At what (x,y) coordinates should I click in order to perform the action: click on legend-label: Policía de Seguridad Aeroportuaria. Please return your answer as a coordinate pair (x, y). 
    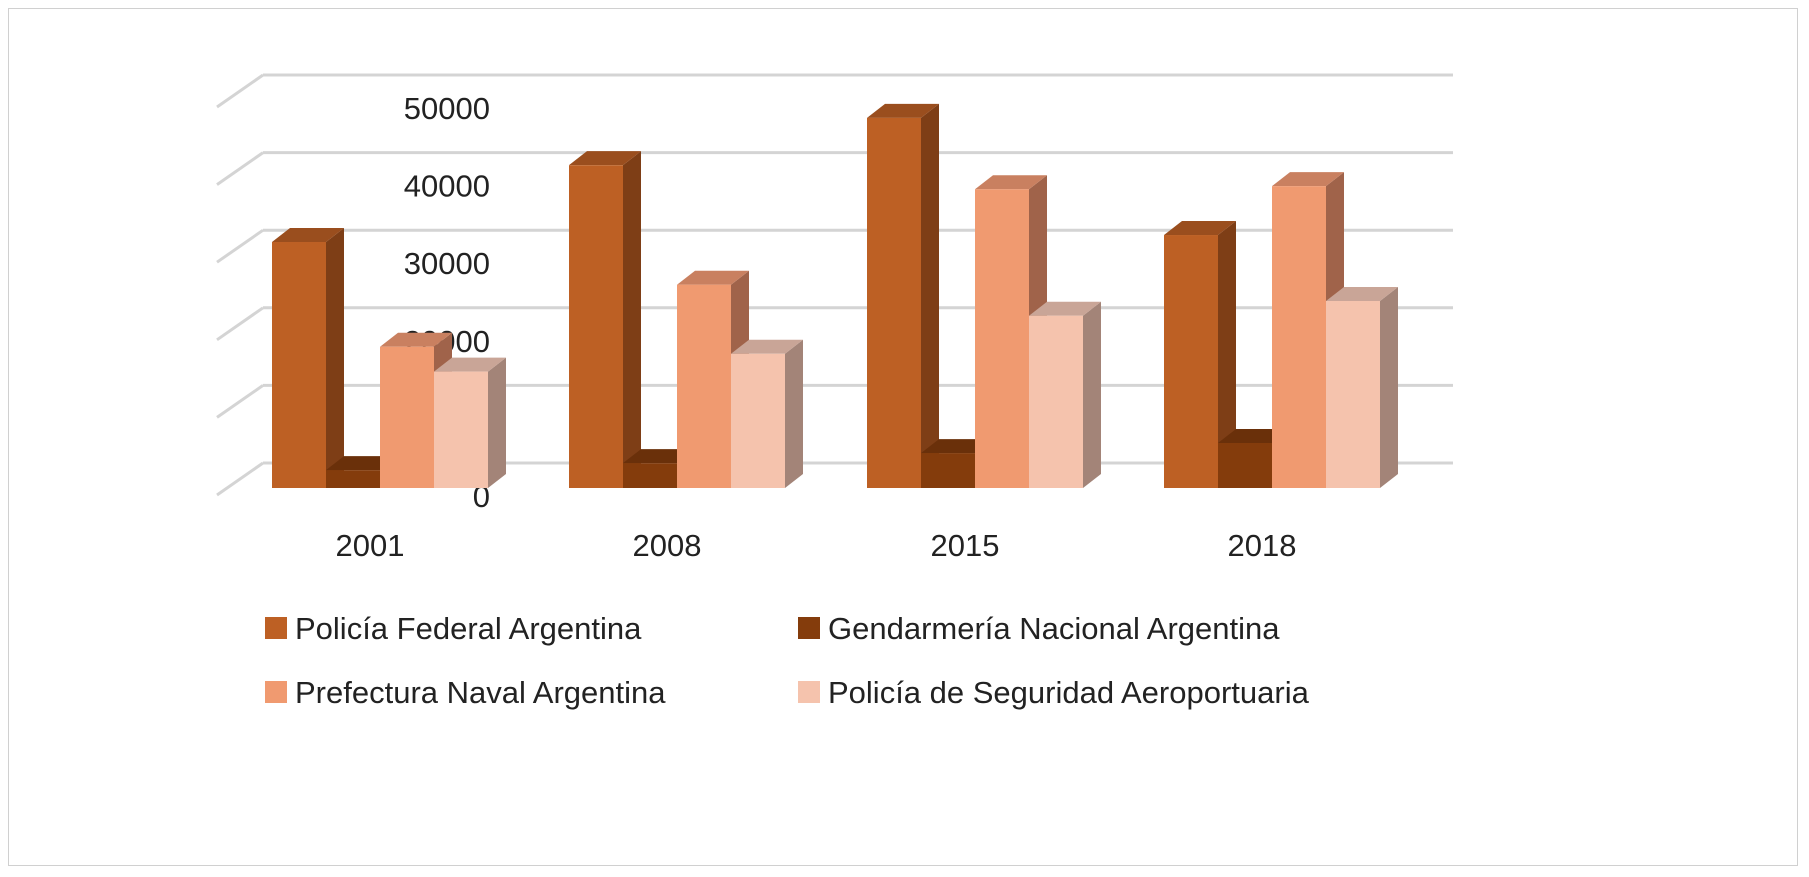
    Looking at the image, I should click on (1069, 692).